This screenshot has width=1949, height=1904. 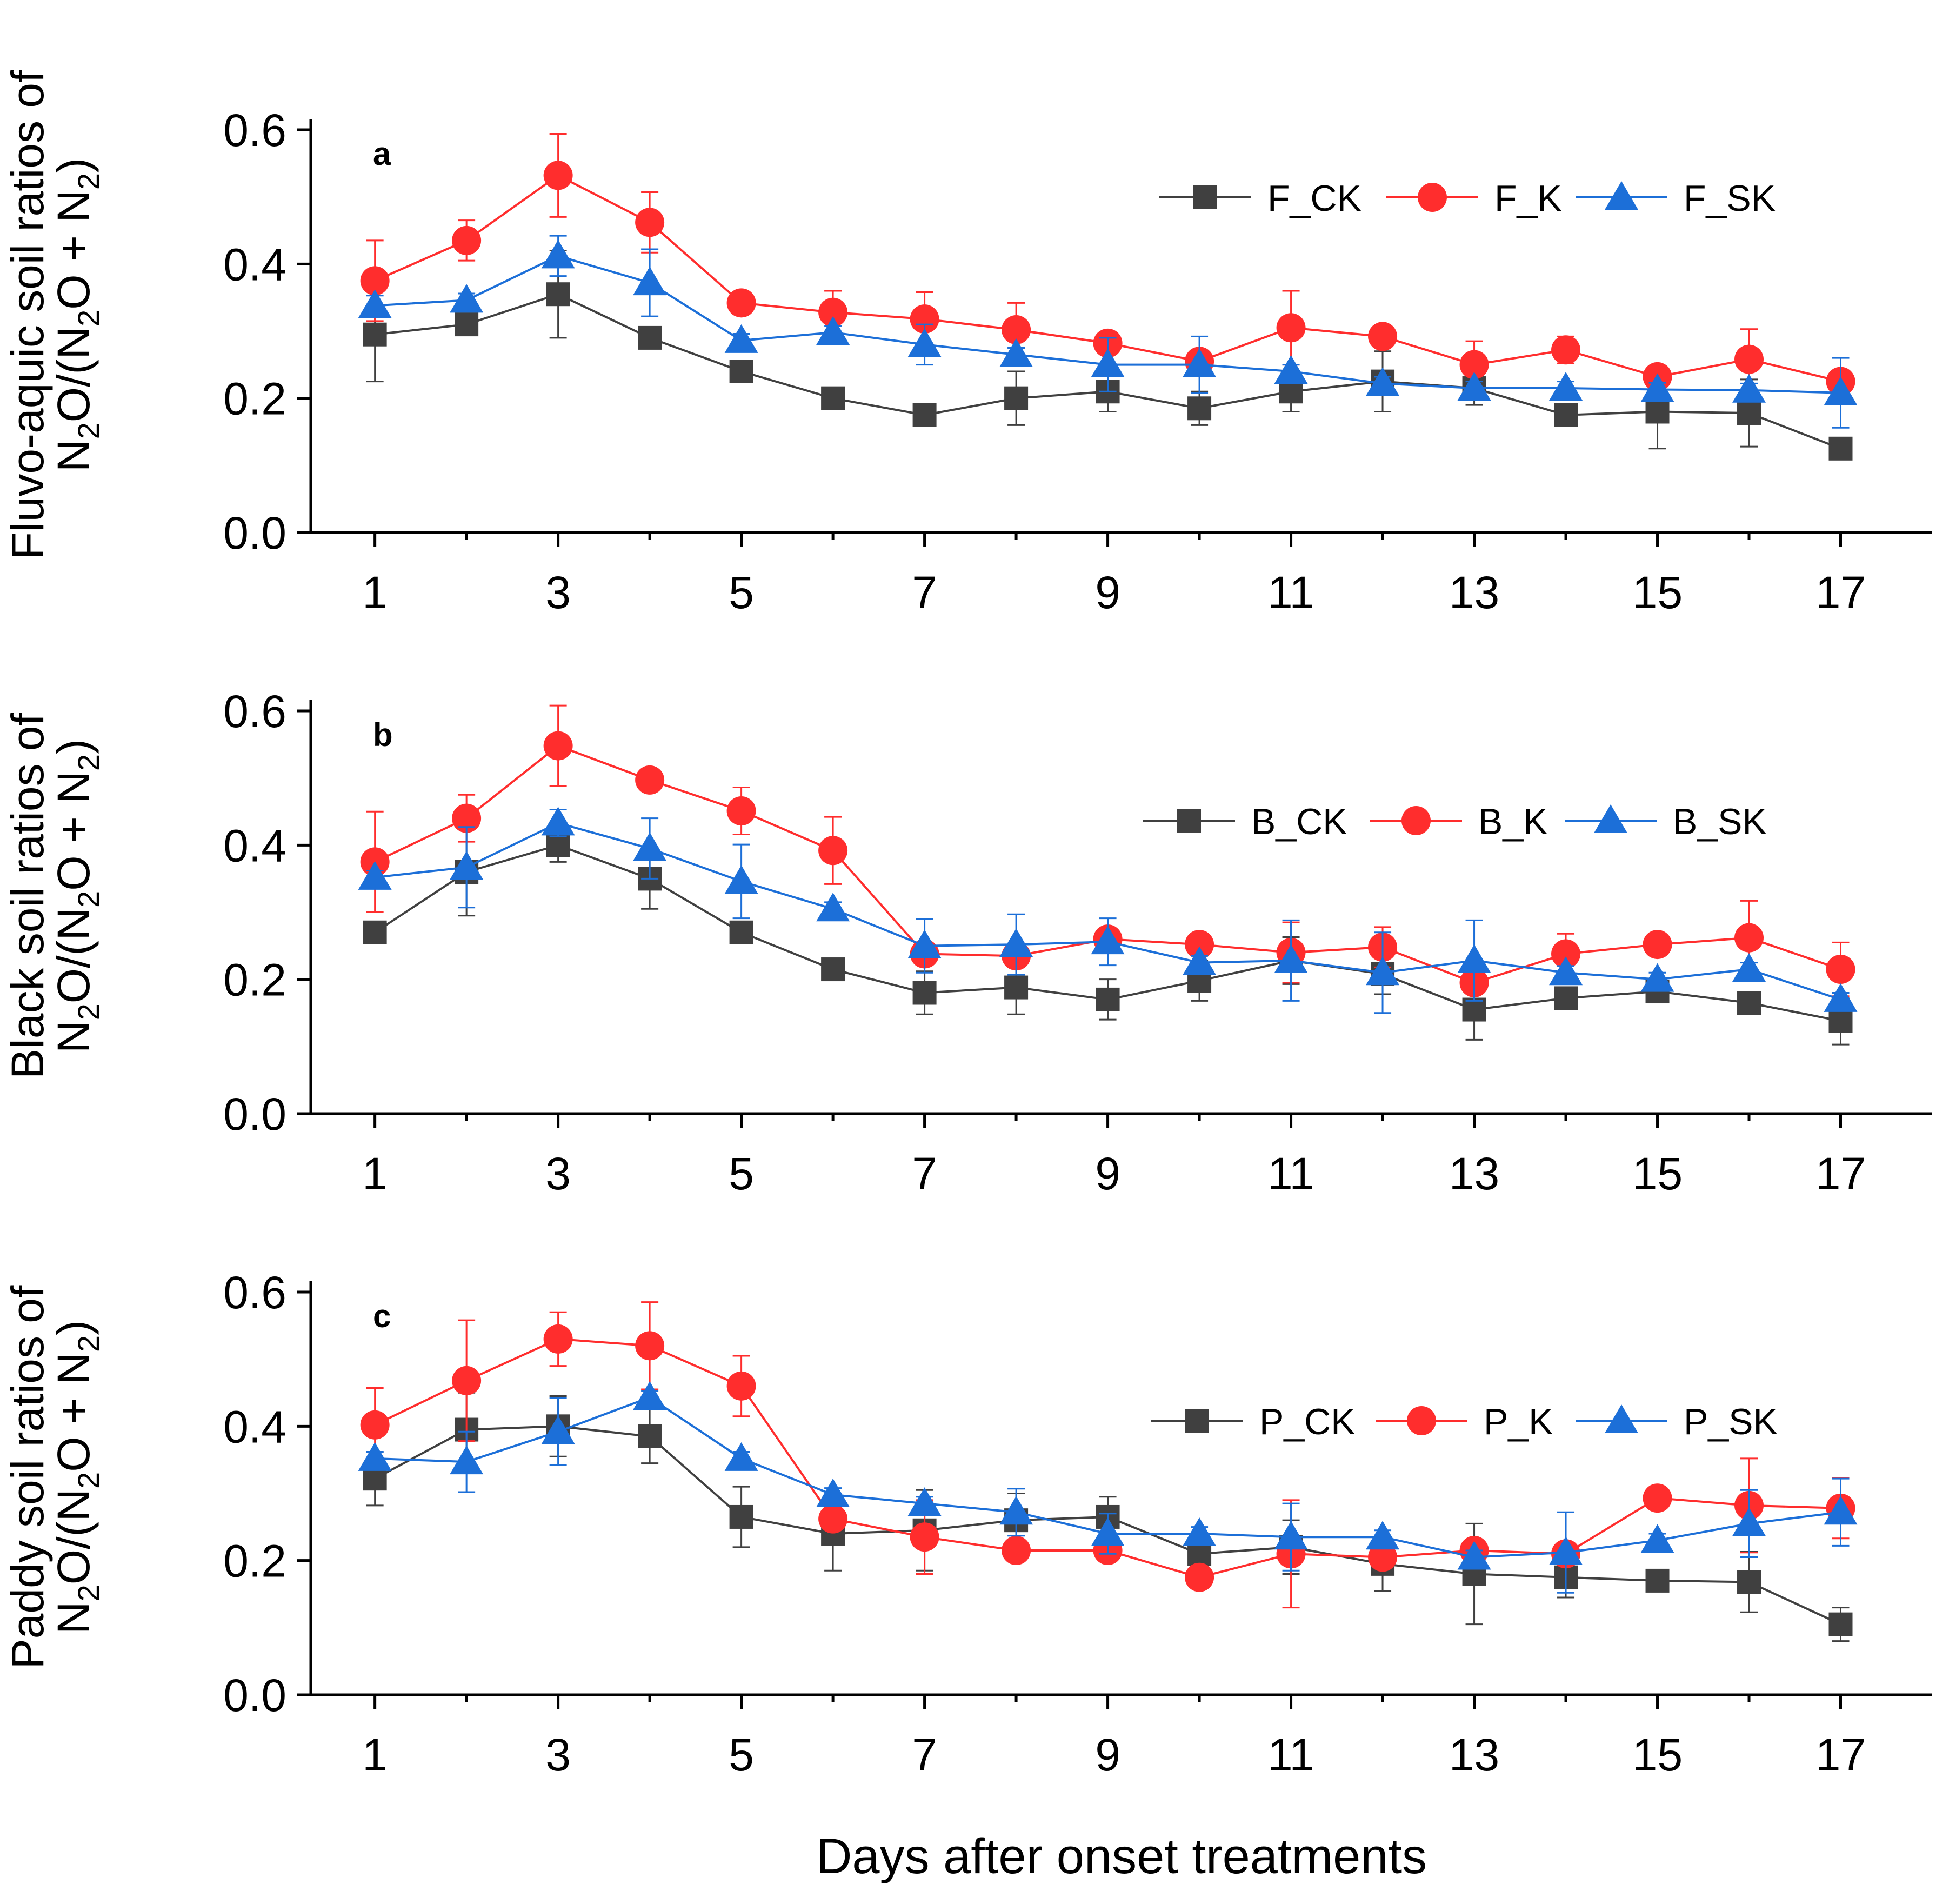 I want to click on legend-entry-P_SK: P_SK, so click(x=1677, y=1421).